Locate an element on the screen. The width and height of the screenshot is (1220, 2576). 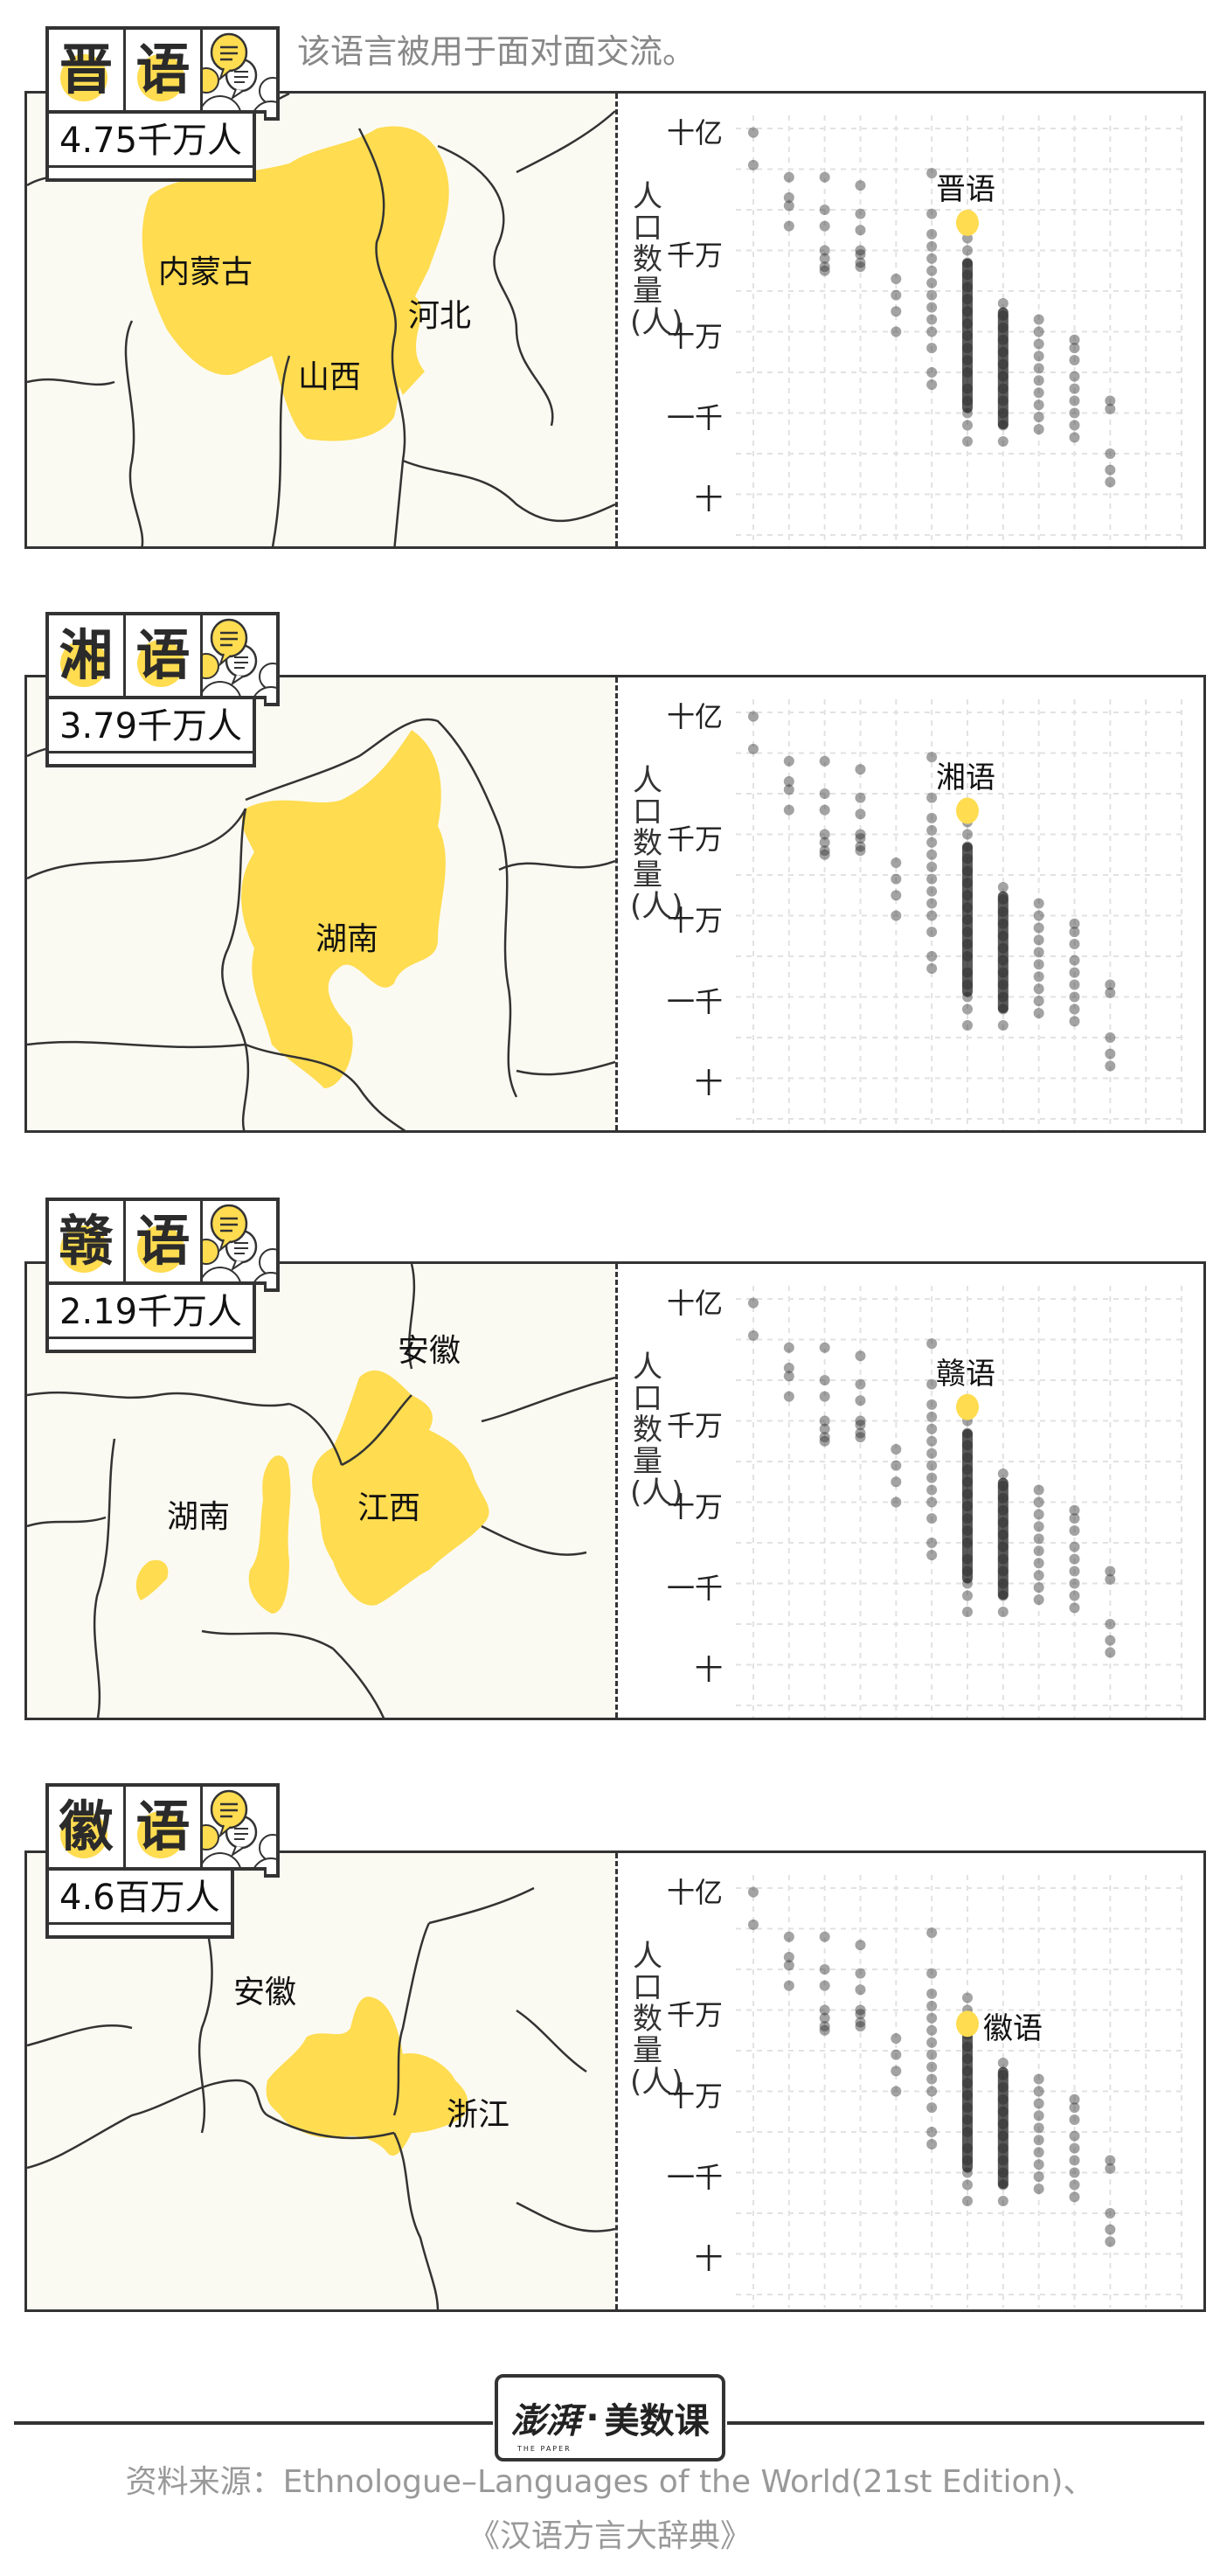
brand-logo: 澎湃 · 美数课 THE PAPER is located at coordinates (610, 2417).